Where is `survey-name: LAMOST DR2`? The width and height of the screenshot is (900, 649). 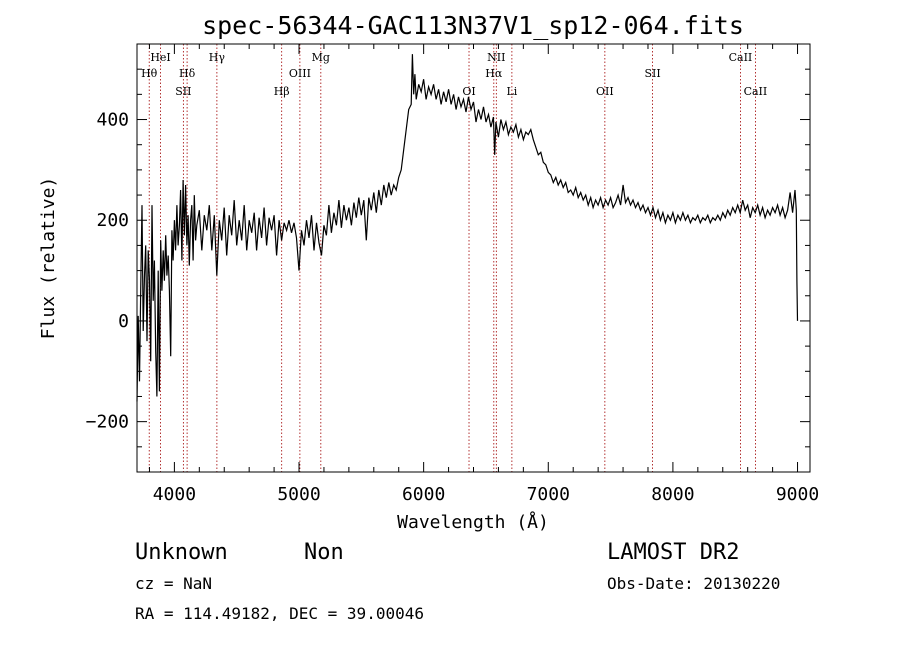 survey-name: LAMOST DR2 is located at coordinates (673, 552).